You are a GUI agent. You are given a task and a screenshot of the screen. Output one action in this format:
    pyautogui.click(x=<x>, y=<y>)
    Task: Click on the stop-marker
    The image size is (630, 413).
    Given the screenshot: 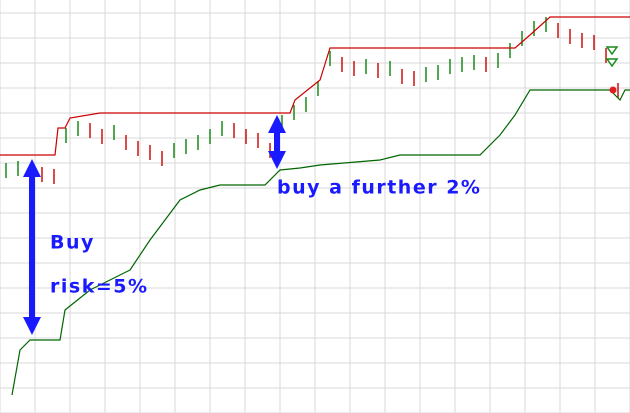 What is the action you would take?
    pyautogui.click(x=613, y=90)
    